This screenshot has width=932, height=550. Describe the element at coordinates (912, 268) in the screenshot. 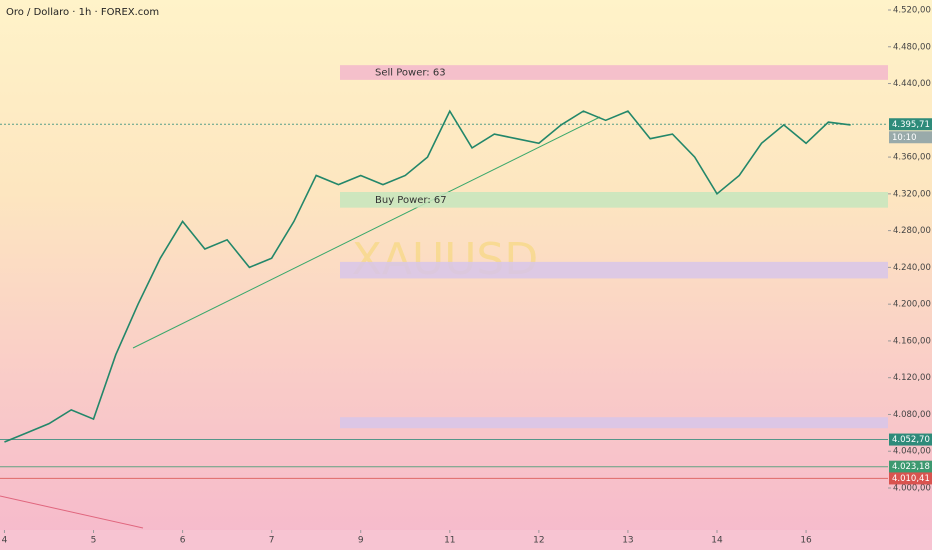

I see `y-tick-label: 4.240,00` at that location.